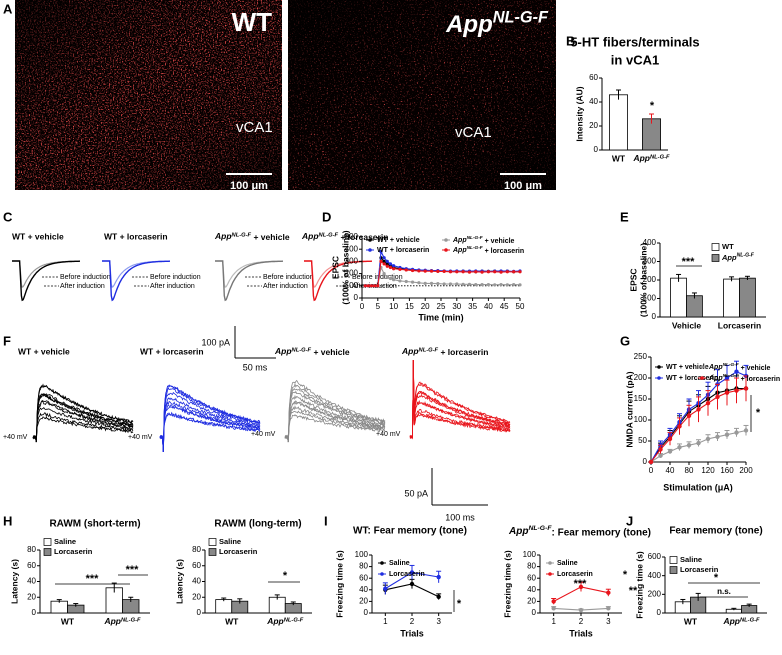  I want to click on panel-label: B, so click(570, 40).